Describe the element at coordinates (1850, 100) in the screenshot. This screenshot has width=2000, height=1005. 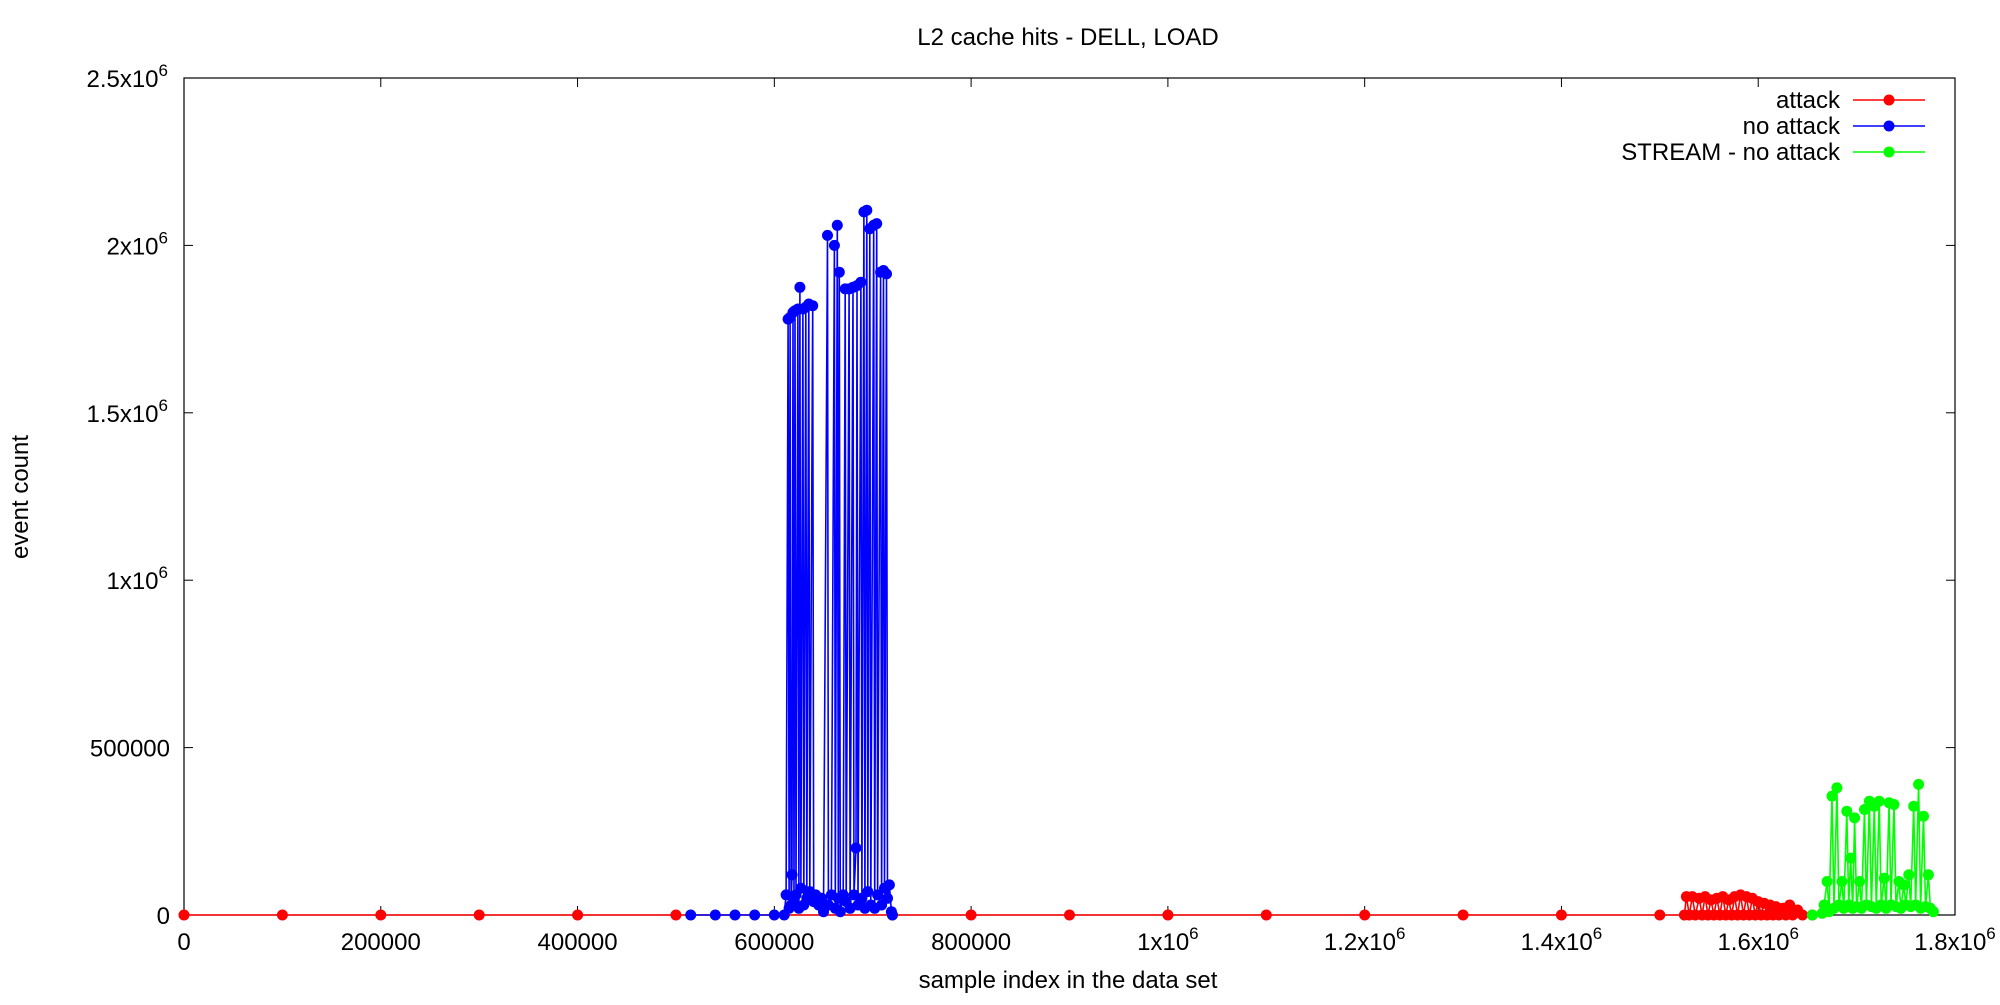
I see `legend-item: attack` at that location.